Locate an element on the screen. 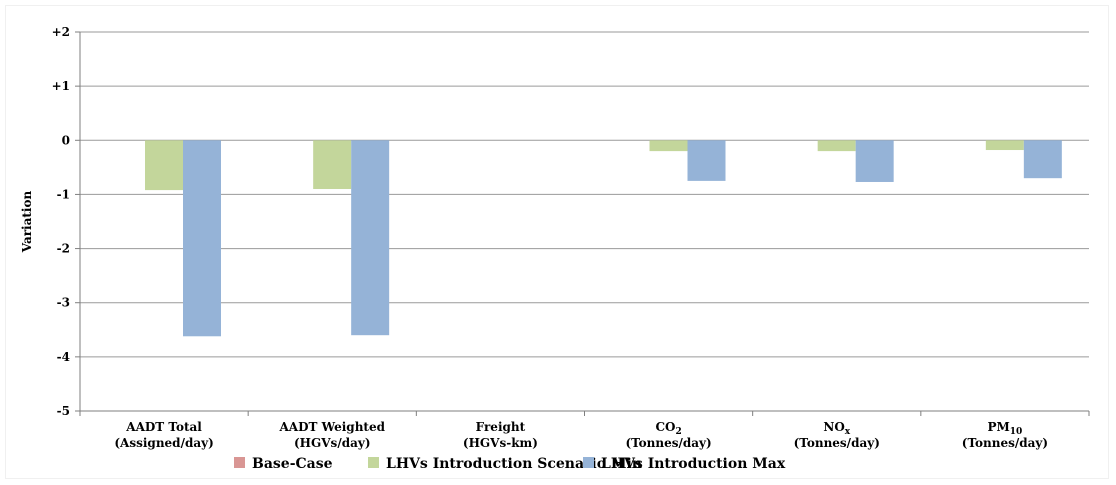  y-tick-label: 0 is located at coordinates (66, 140).